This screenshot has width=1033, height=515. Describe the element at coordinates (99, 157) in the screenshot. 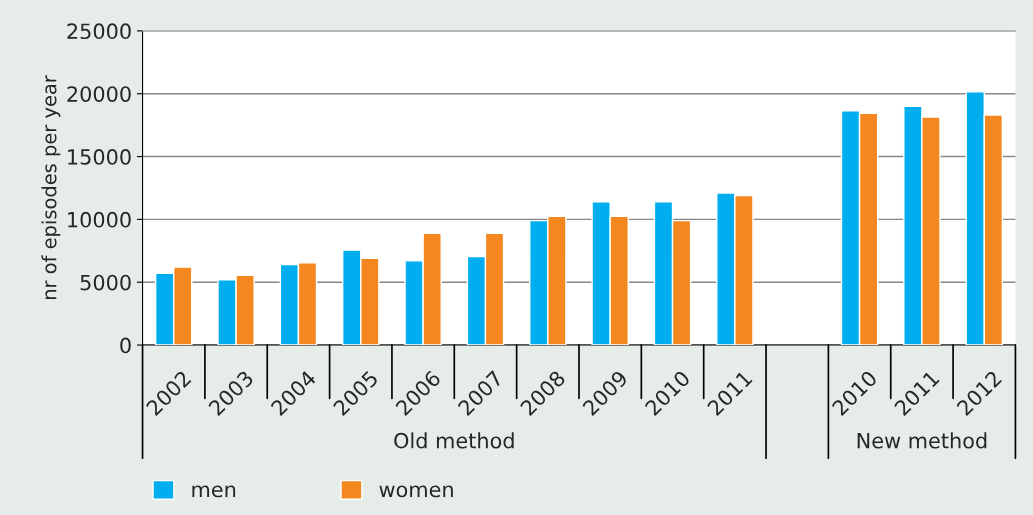

I see `y-tick-label: 15000` at that location.